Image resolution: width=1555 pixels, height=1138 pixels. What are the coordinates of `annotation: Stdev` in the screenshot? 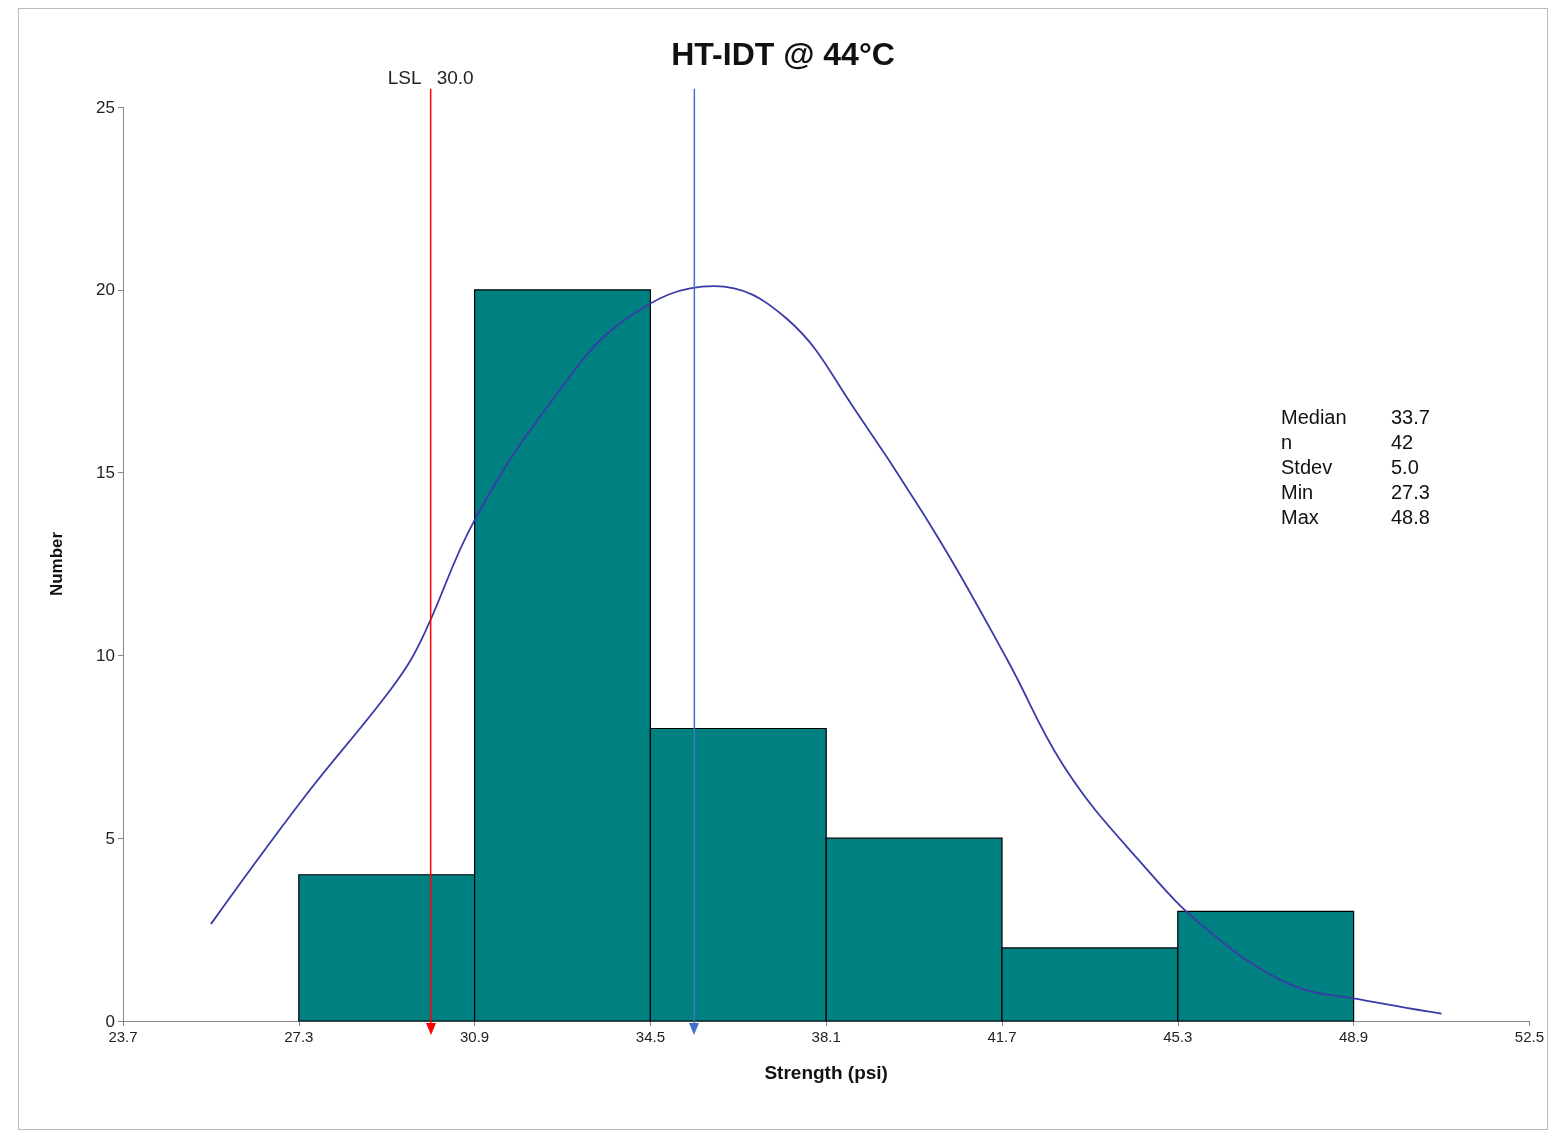 It's located at (1307, 467).